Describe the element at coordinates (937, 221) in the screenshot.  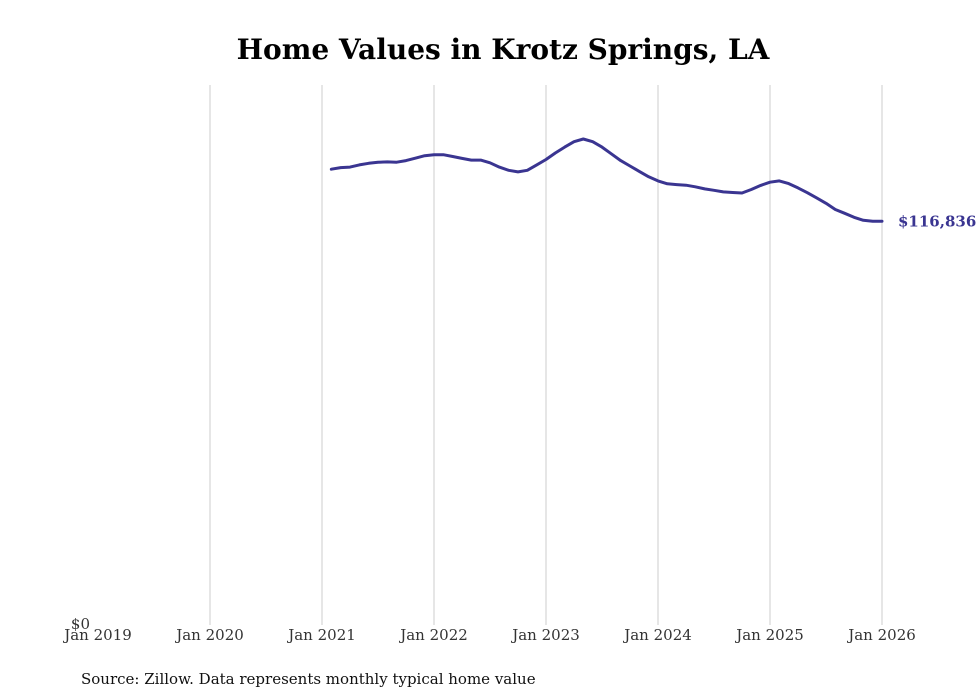
I see `end-value-label: $116,836` at that location.